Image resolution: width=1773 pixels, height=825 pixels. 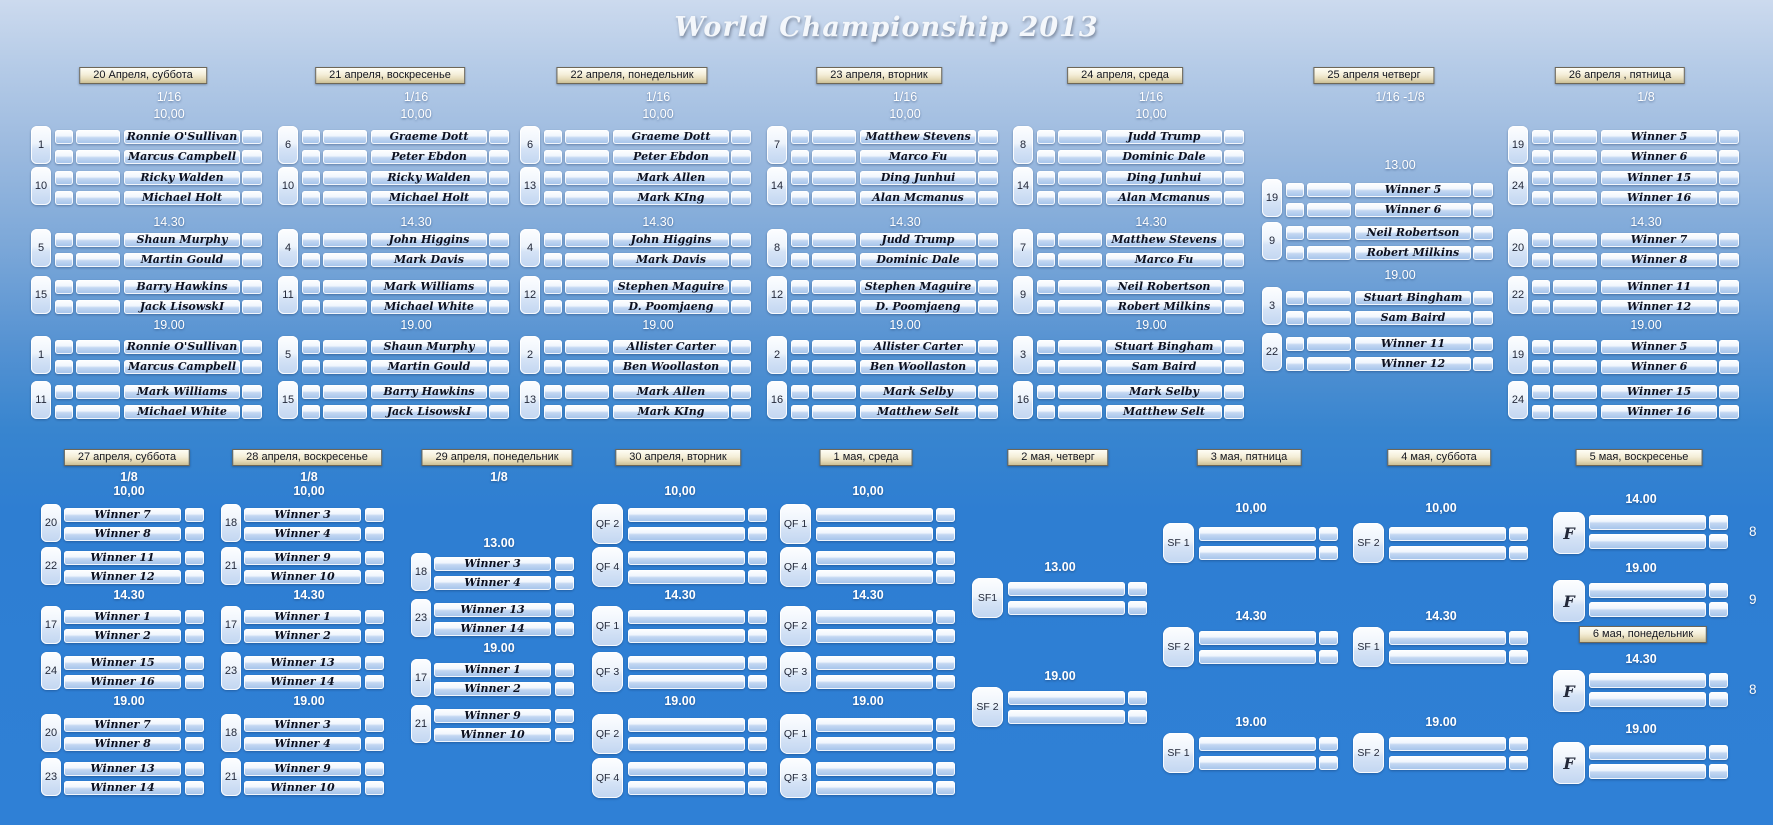 I want to click on match-seed: 18, so click(x=231, y=523).